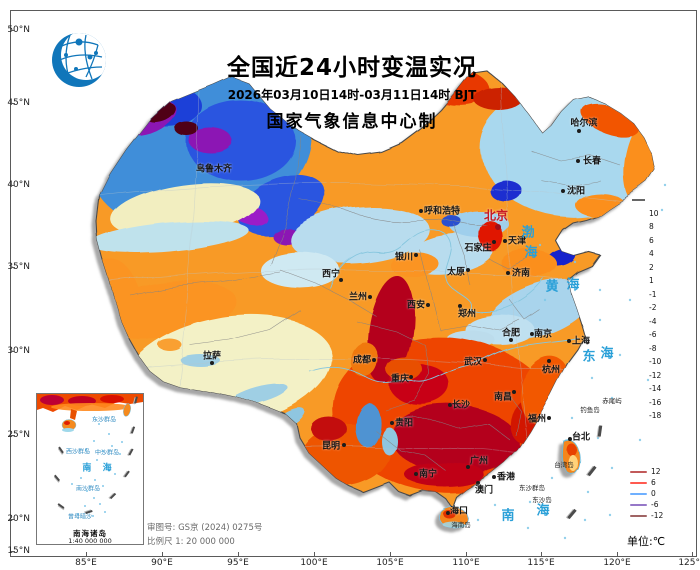 This screenshot has width=700, height=570. I want to click on sea-label: 东, so click(589, 357).